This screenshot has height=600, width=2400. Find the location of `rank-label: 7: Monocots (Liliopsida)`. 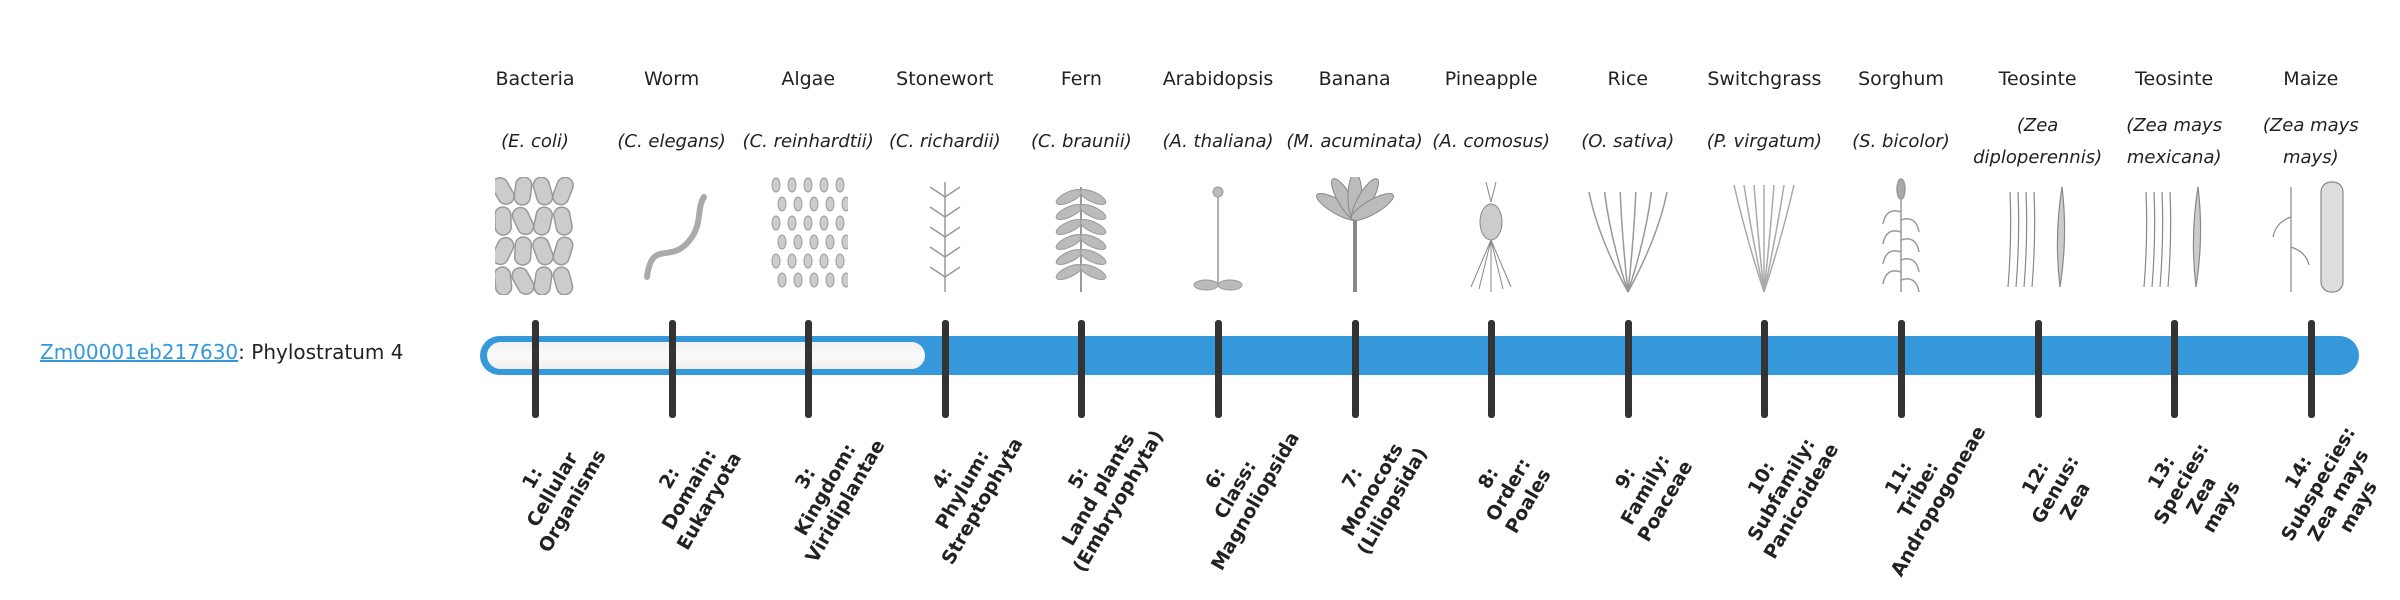

rank-label: 7: Monocots (Liliopsida) is located at coordinates (1373, 490).